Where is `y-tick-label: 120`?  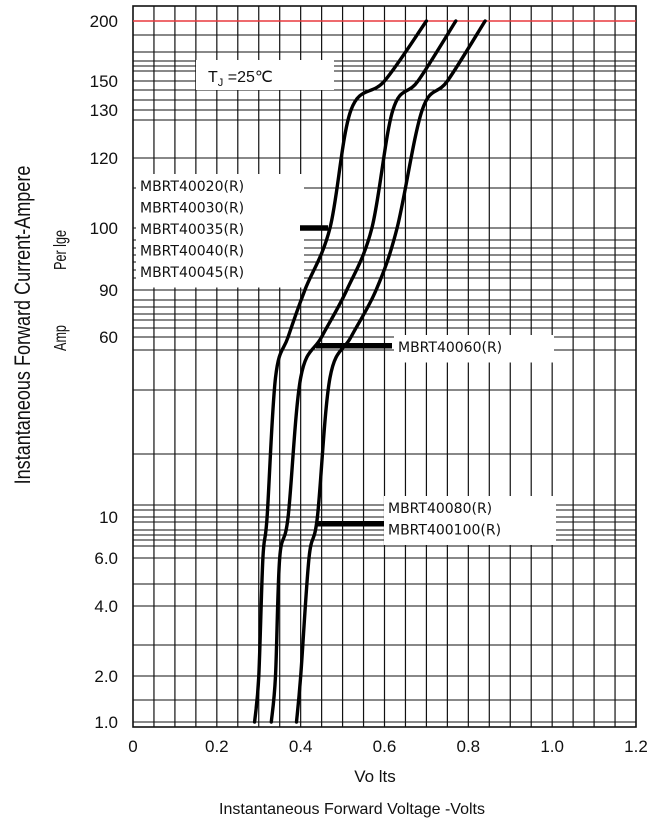 y-tick-label: 120 is located at coordinates (104, 158).